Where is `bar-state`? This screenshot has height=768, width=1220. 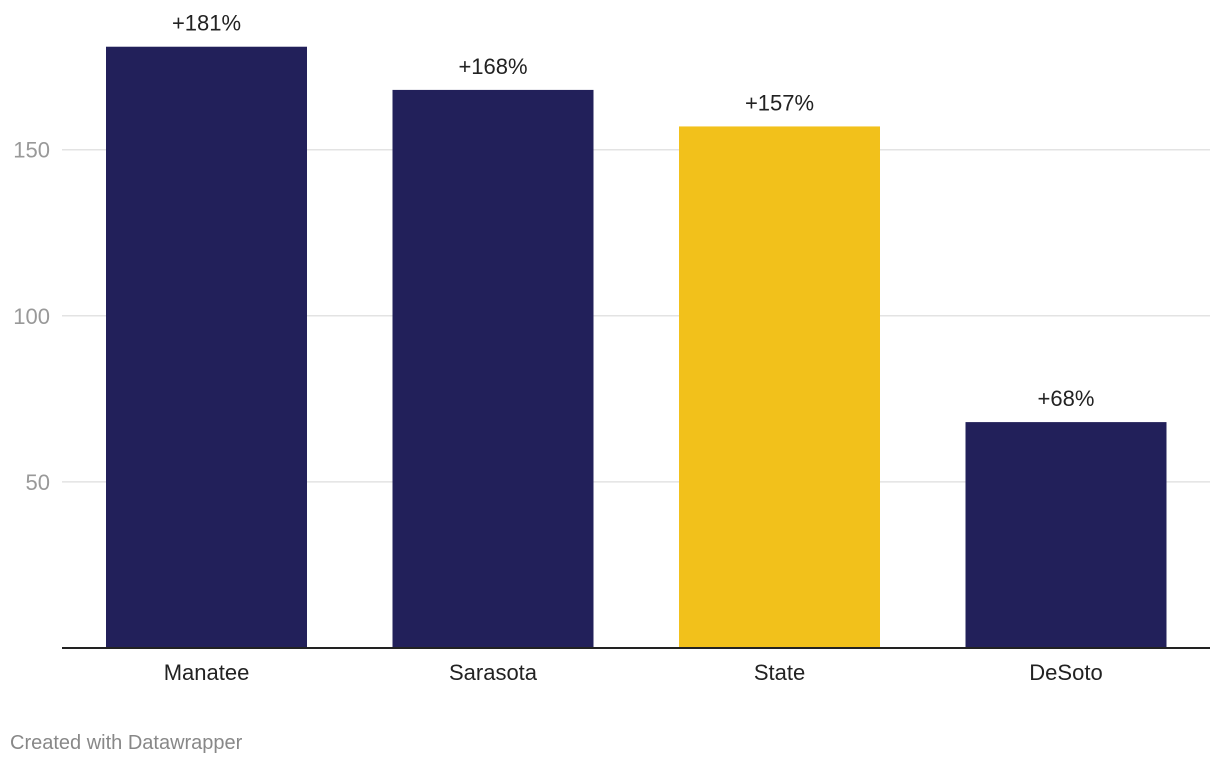 bar-state is located at coordinates (779, 387).